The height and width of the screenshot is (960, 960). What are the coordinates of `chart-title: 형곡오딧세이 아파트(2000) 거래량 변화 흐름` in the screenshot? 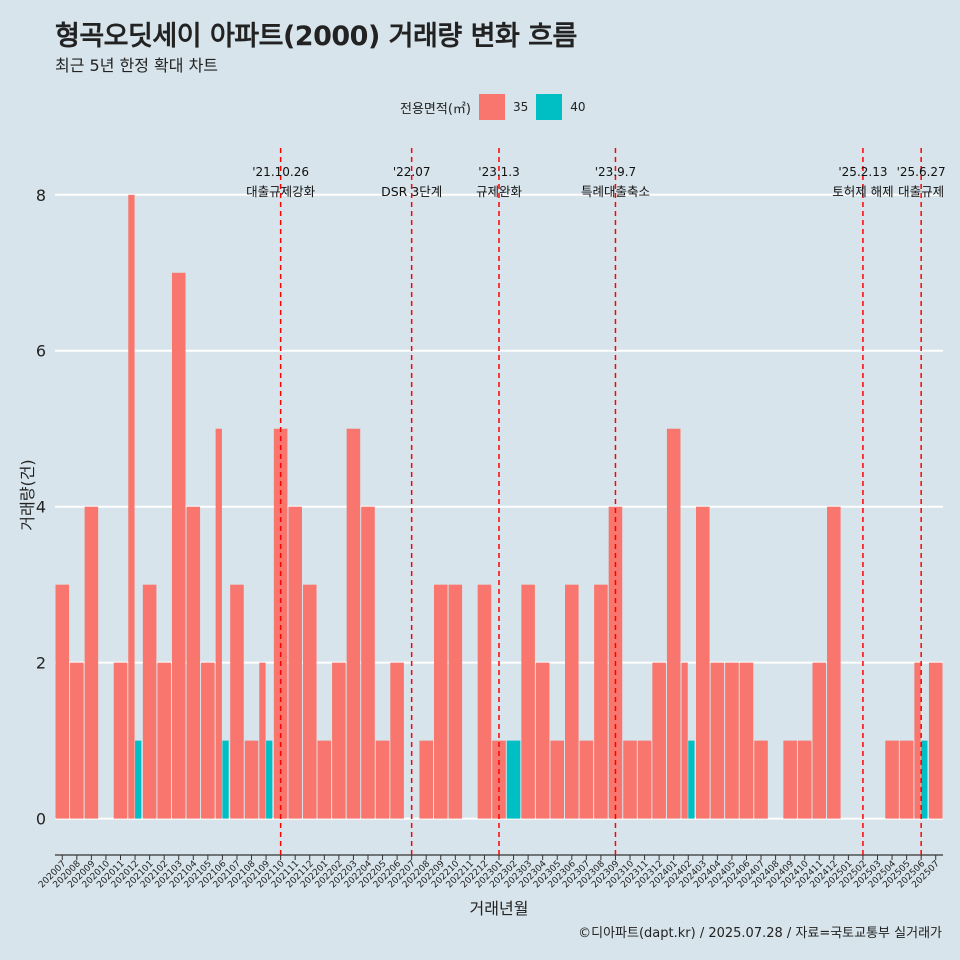 It's located at (316, 36).